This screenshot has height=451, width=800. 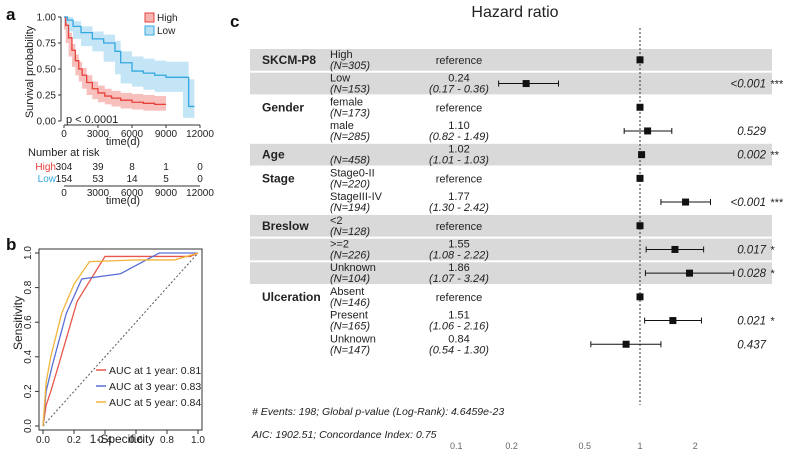 I want to click on forest-ci: (1.08 - 2.22), so click(x=459, y=255).